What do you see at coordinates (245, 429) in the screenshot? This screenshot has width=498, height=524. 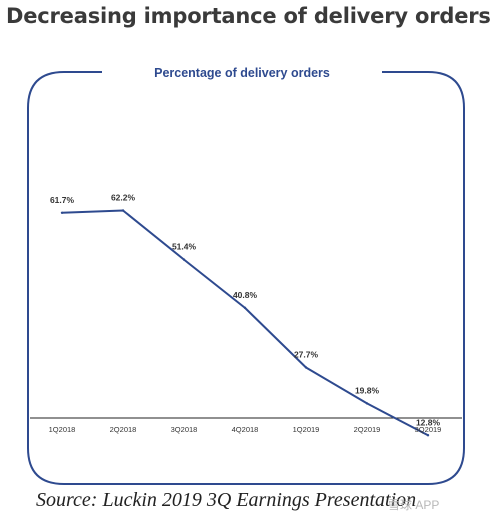 I see `x-tick-label: 4Q2018` at bounding box center [245, 429].